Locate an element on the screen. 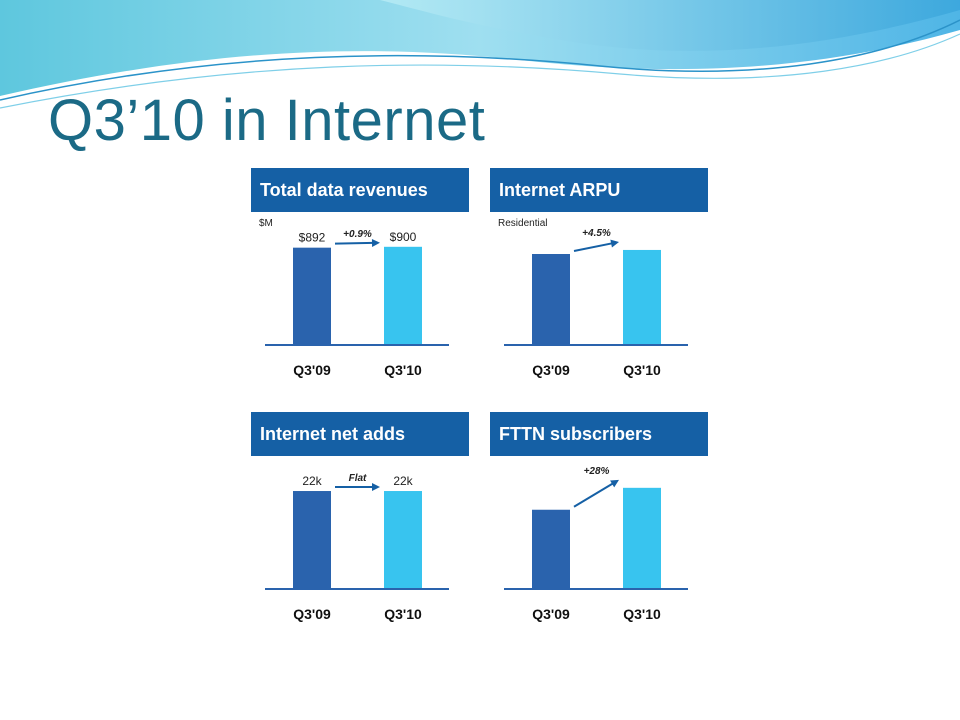 This screenshot has height=720, width=960. unit-label: Residential is located at coordinates (522, 223).